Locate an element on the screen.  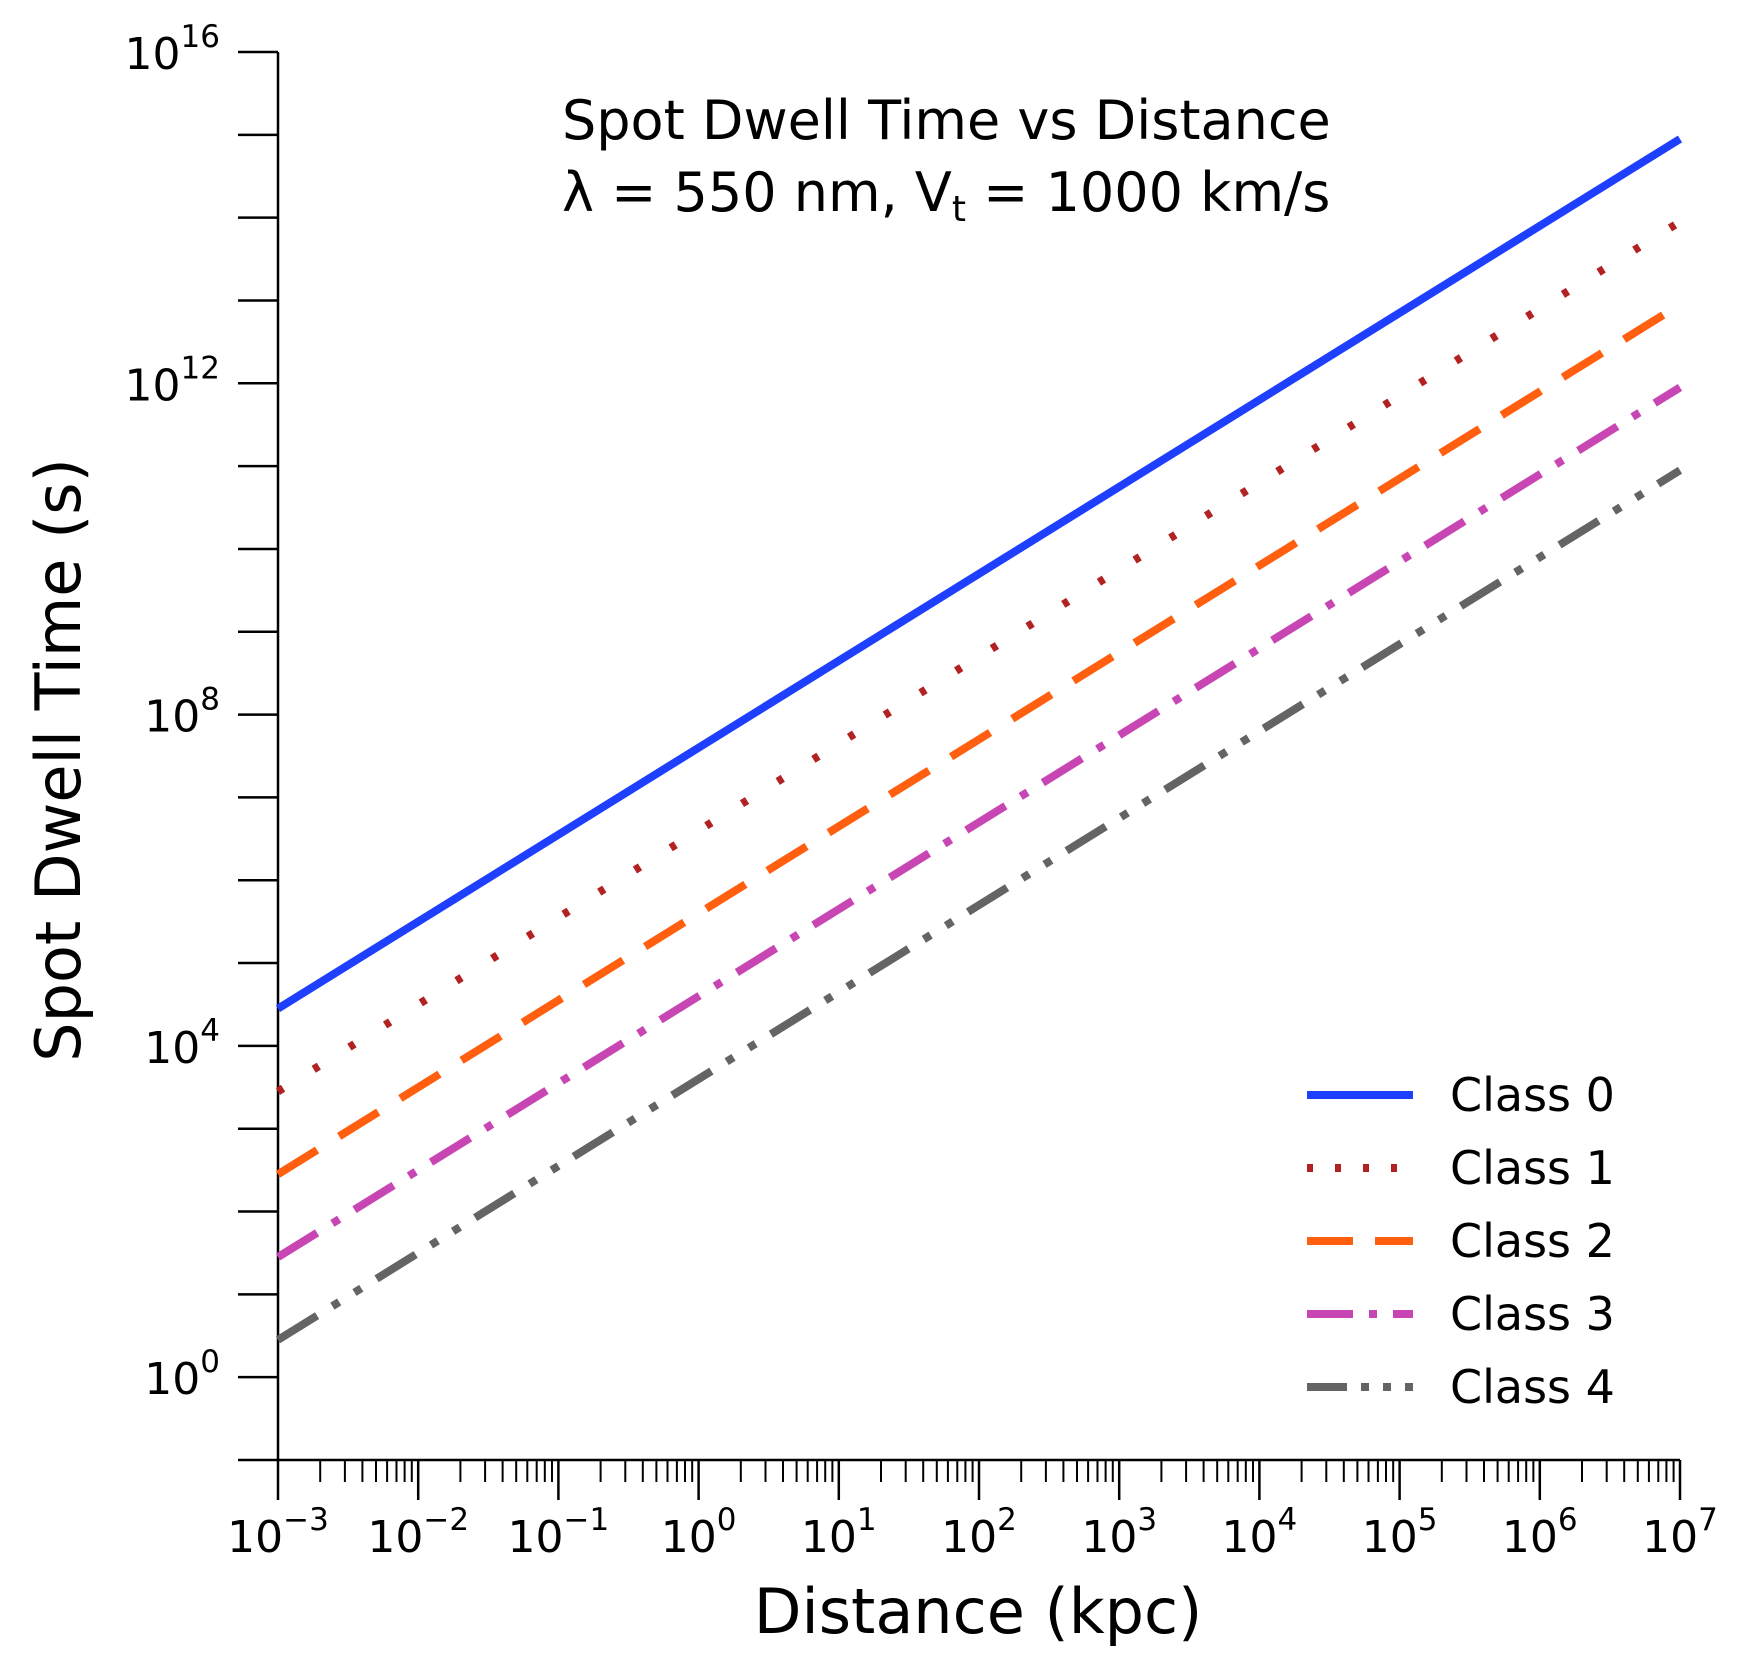
x-tick-label: 10² is located at coordinates (979, 1532).